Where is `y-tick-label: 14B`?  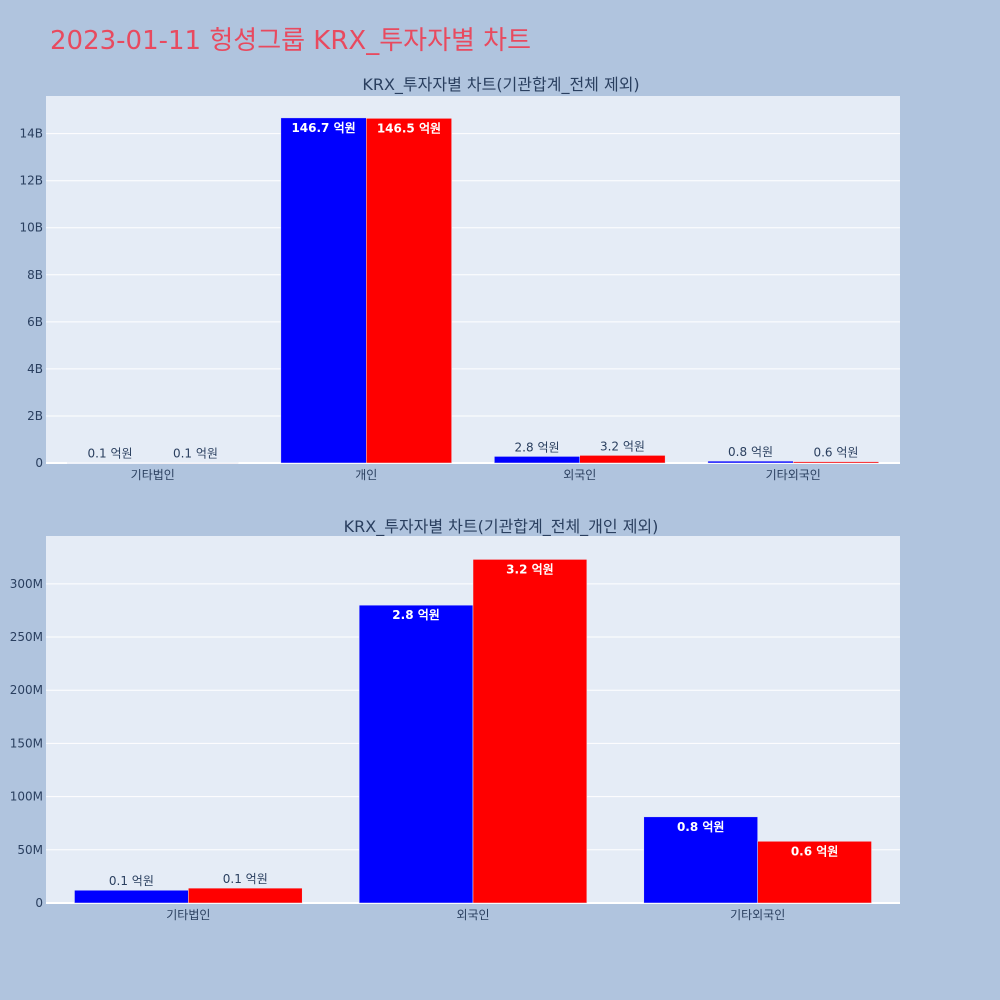
y-tick-label: 14B is located at coordinates (31, 134).